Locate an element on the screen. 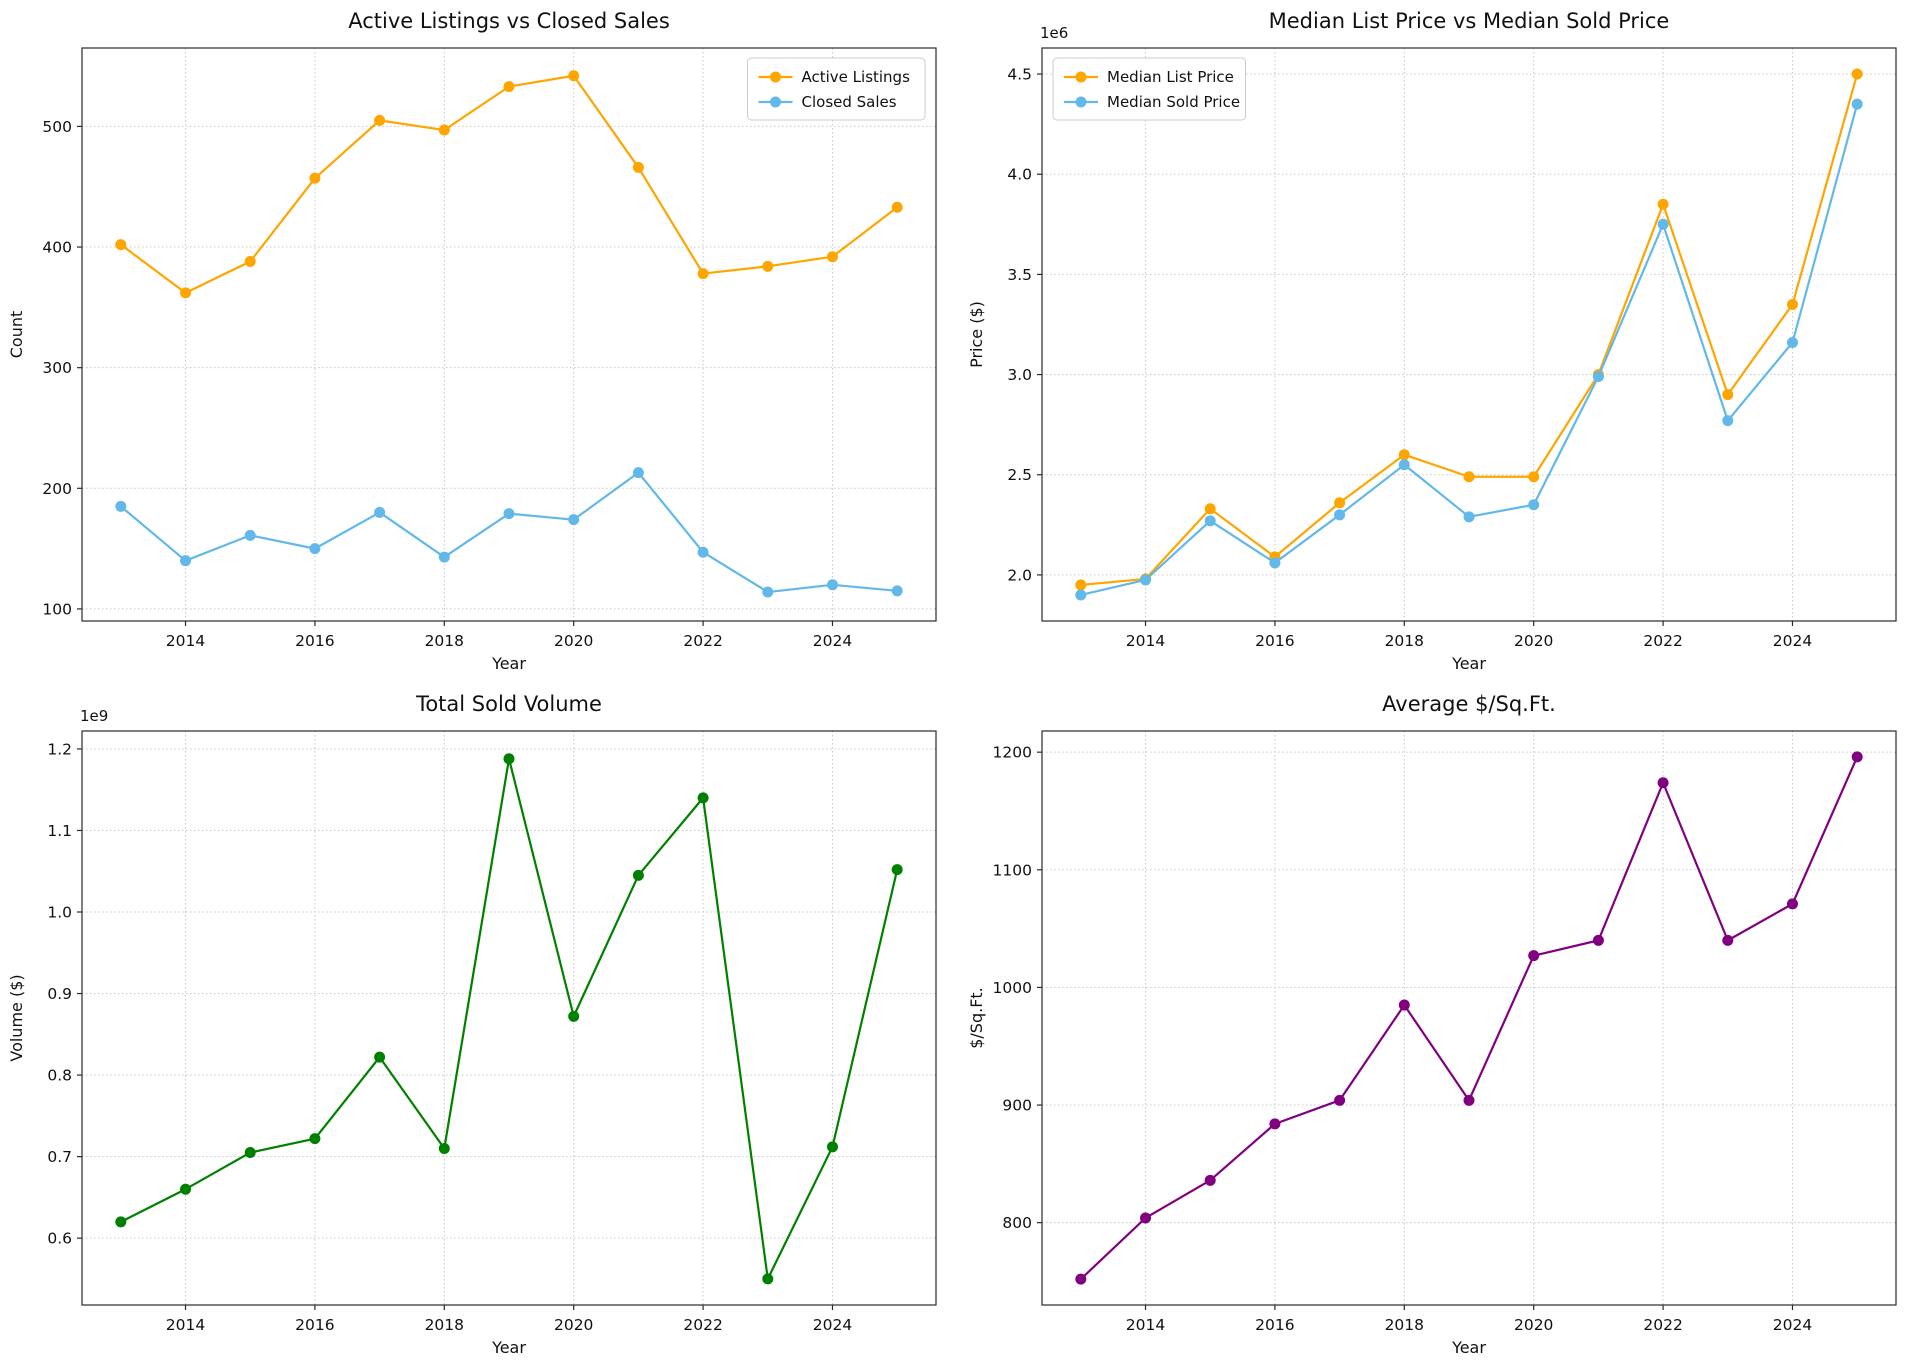 This screenshot has height=1367, width=1920. svg-text: 1000 is located at coordinates (1012, 988).